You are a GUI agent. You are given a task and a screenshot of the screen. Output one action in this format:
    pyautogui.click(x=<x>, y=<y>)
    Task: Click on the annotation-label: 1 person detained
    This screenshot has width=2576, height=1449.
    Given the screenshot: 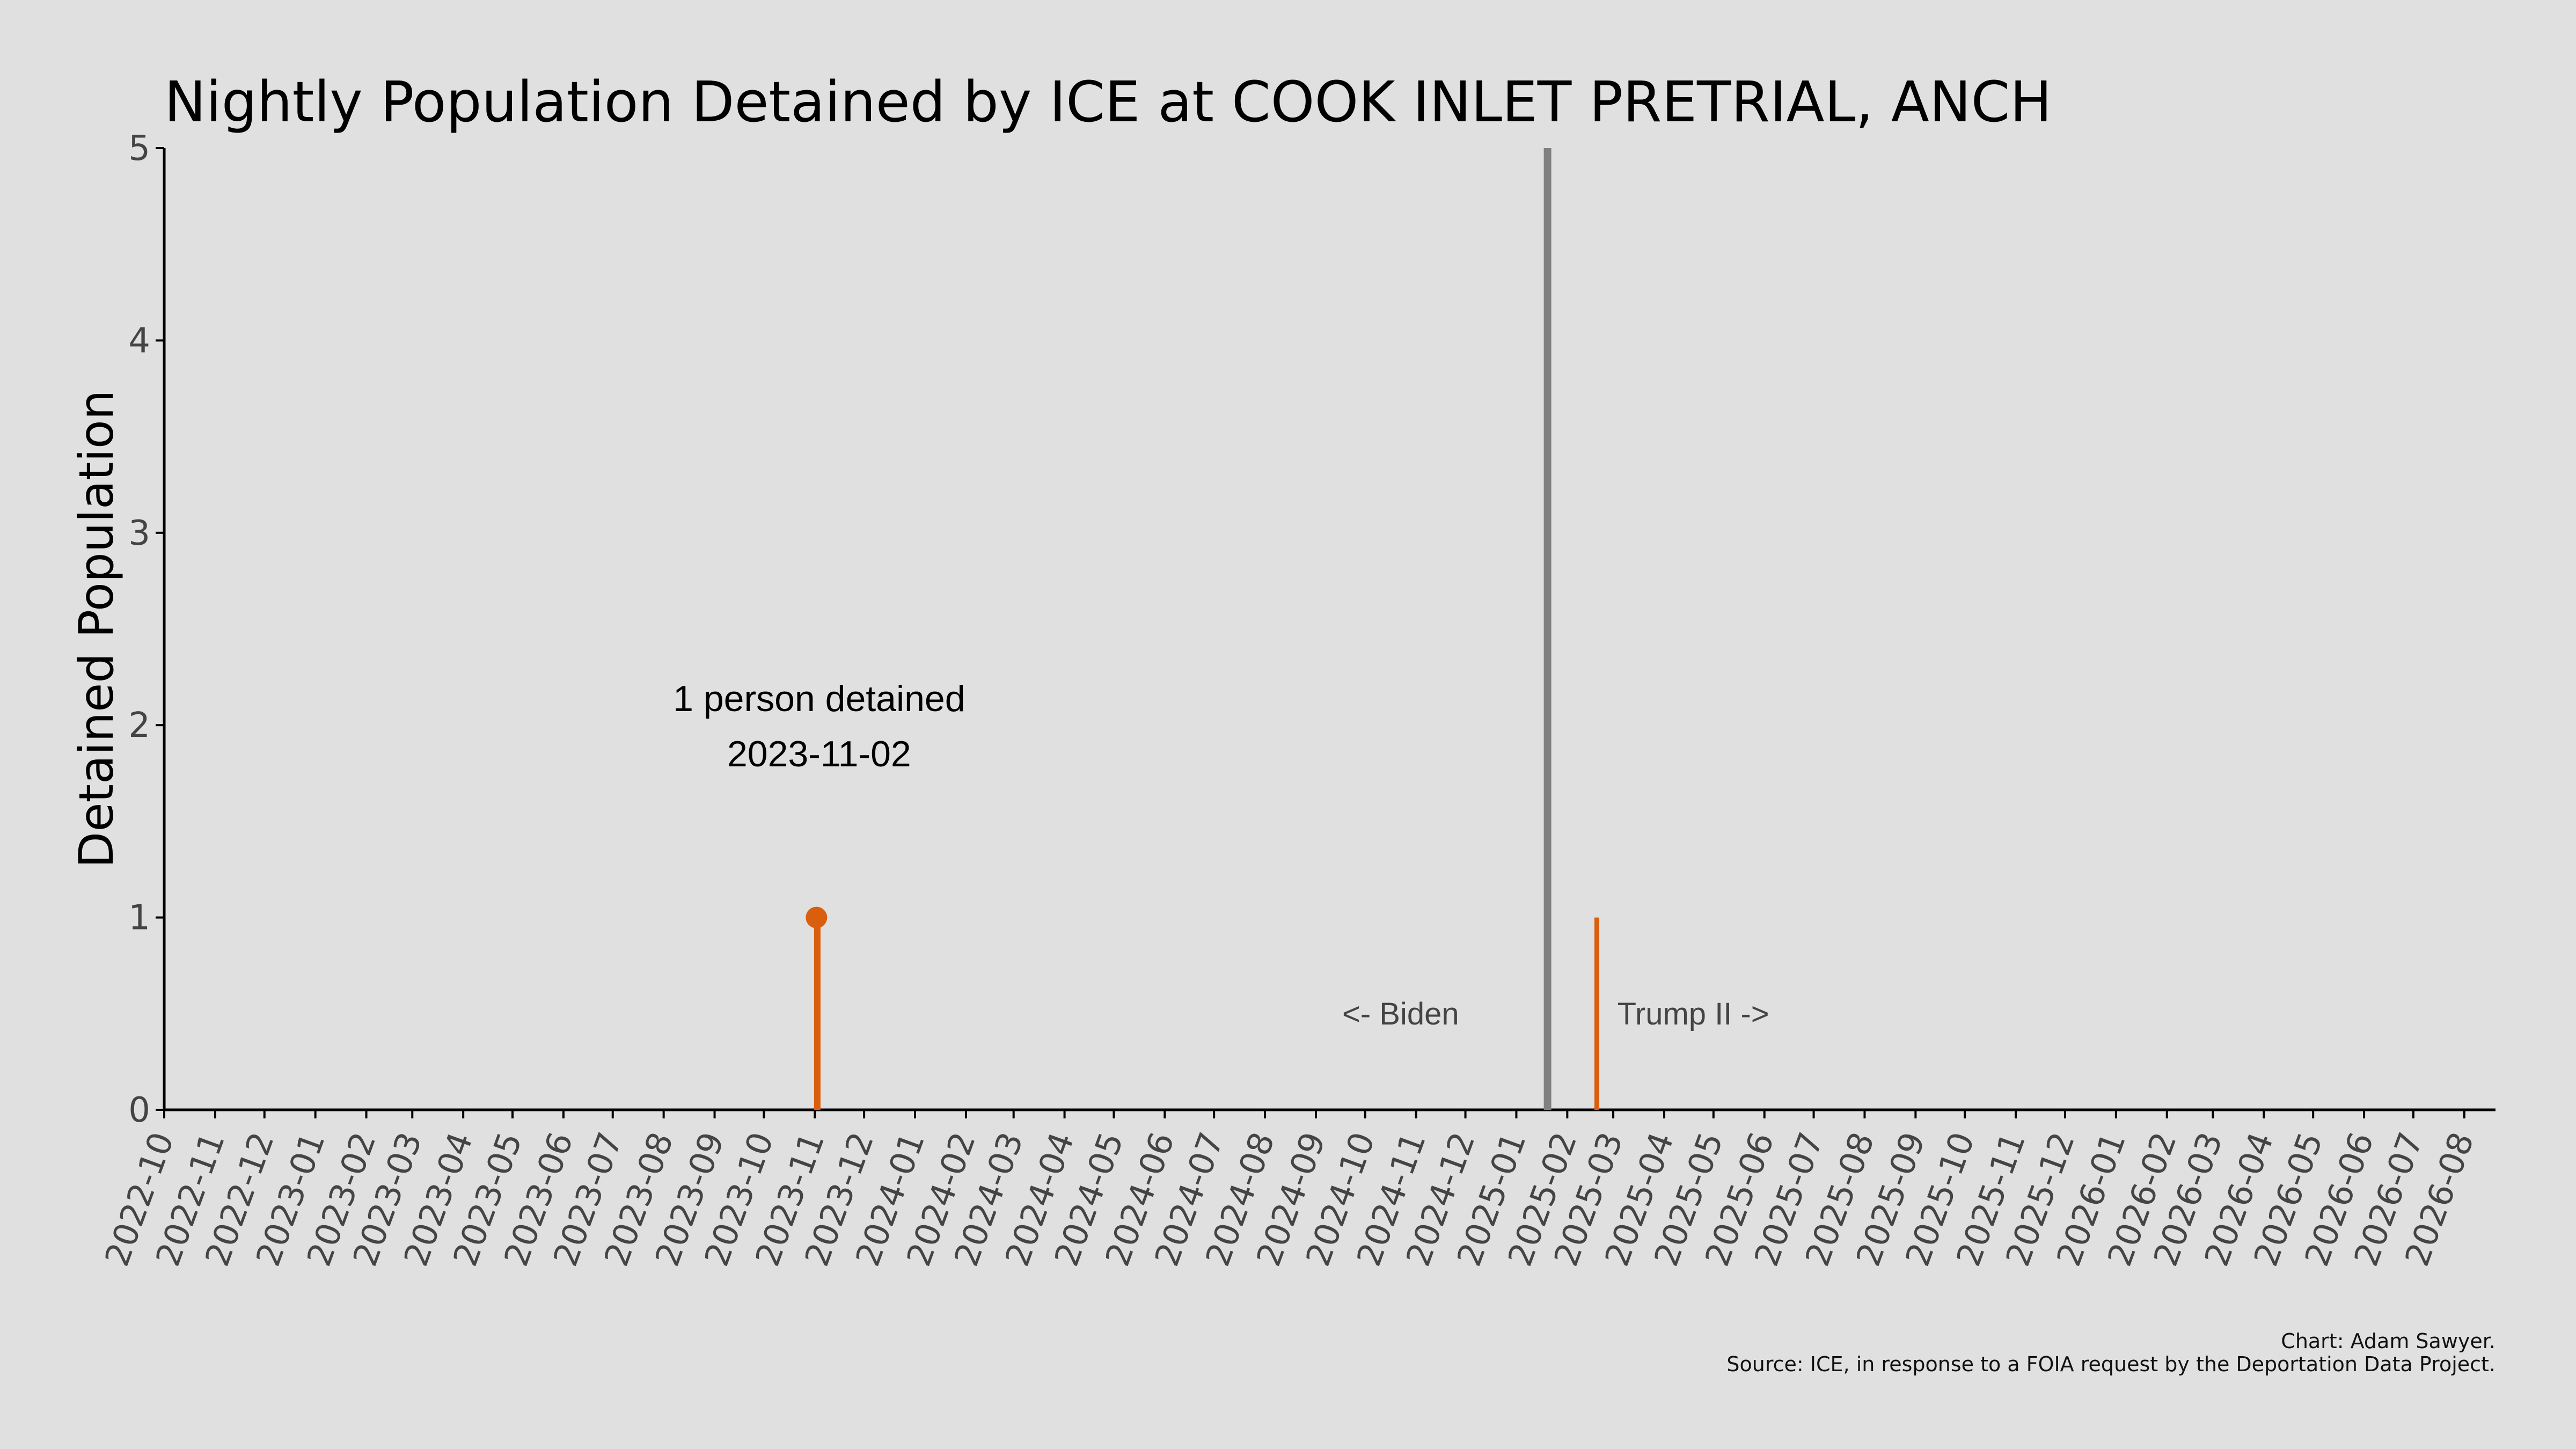 What is the action you would take?
    pyautogui.click(x=819, y=698)
    